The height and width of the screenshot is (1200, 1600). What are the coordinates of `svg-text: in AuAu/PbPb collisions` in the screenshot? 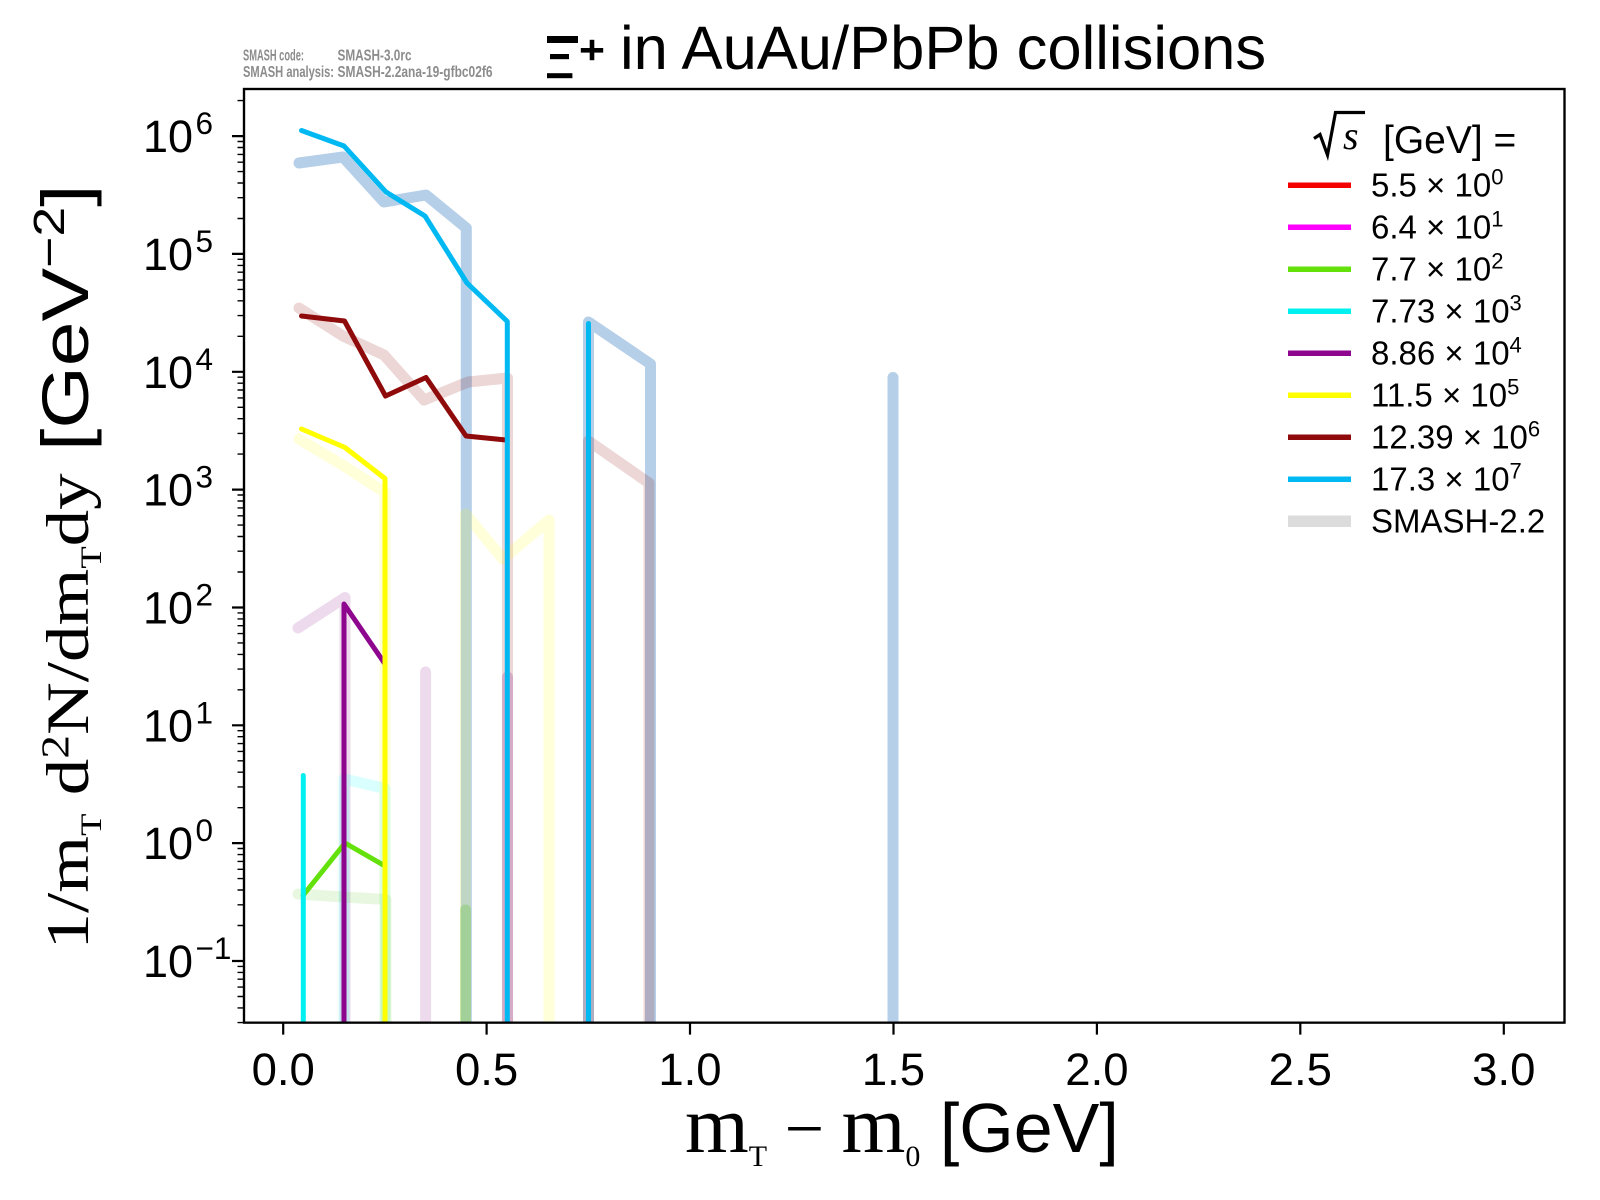 It's located at (943, 48).